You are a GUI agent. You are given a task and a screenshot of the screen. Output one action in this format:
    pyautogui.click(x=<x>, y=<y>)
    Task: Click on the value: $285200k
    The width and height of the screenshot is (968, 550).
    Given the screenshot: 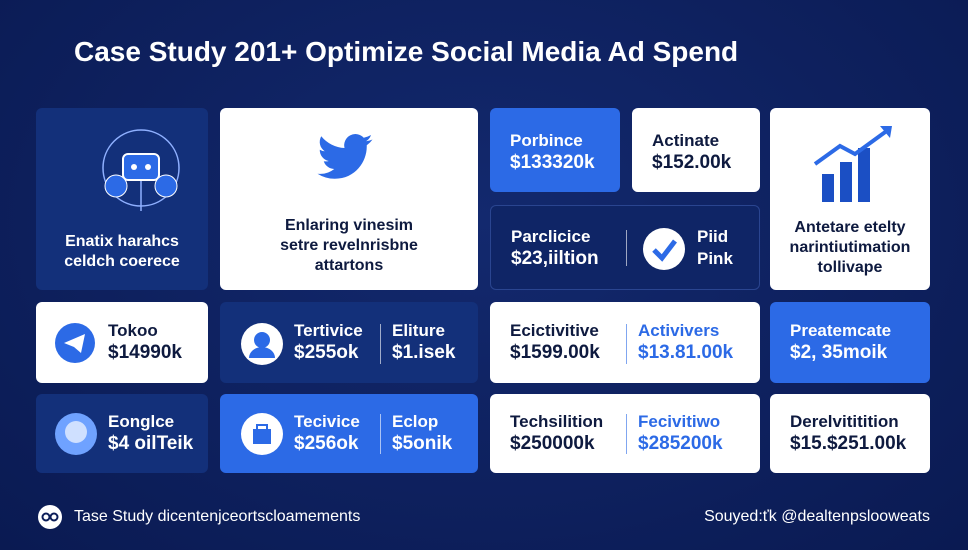 What is the action you would take?
    pyautogui.click(x=680, y=443)
    